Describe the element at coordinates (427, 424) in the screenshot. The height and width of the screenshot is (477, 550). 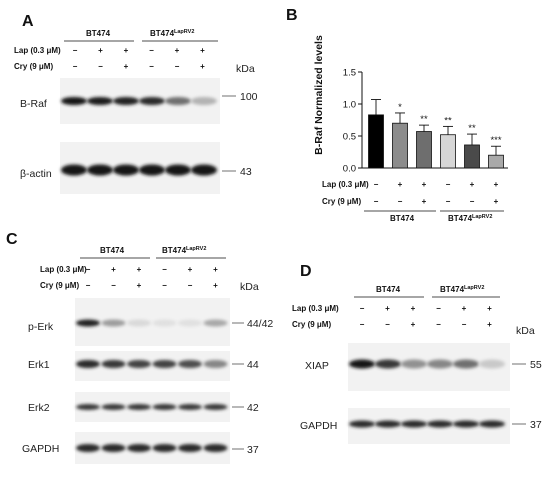
I see `panel-d-gapdh-bands` at that location.